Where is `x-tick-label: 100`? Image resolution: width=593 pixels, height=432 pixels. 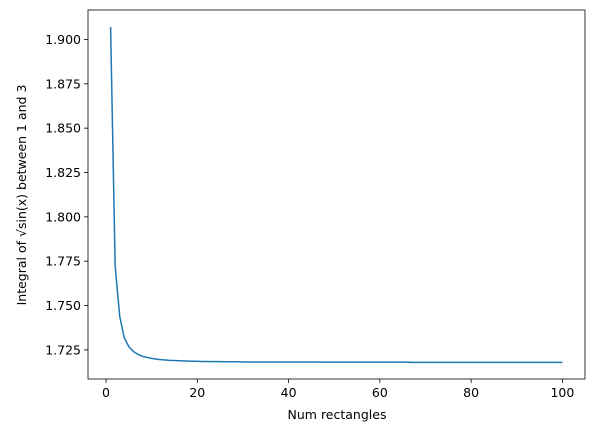 x-tick-label: 100 is located at coordinates (562, 392).